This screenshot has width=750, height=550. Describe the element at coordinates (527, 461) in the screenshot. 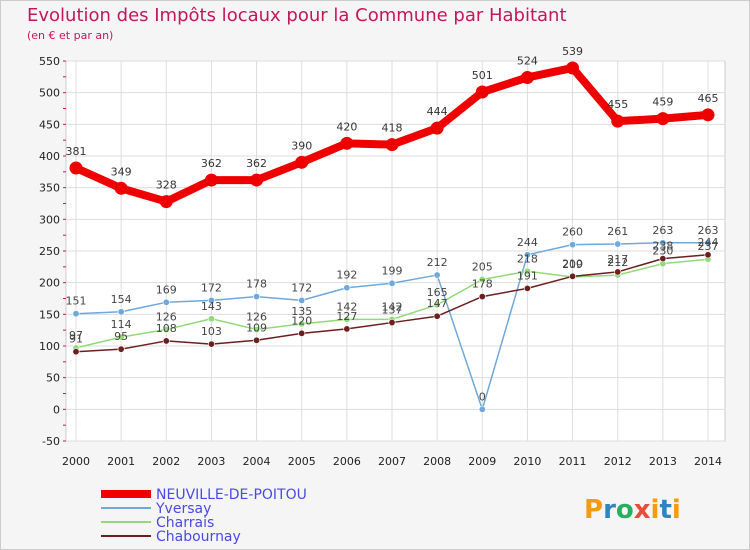

I see `x-tick-label: 2010` at that location.